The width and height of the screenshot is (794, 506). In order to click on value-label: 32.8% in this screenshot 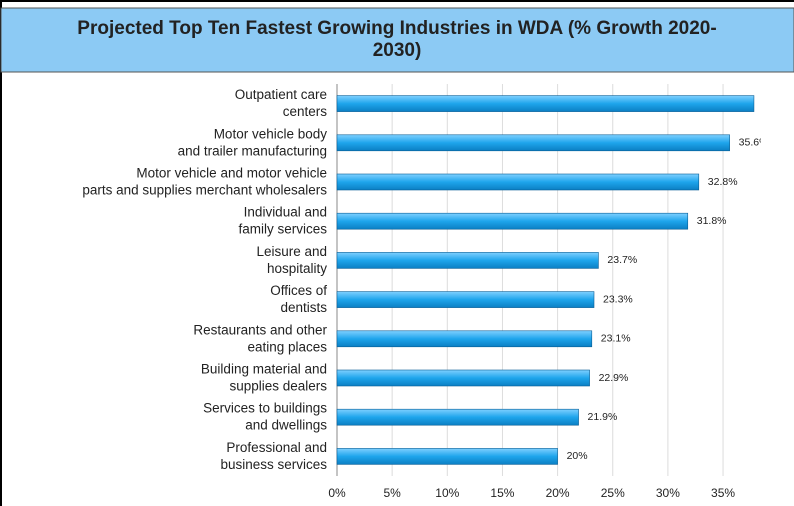, I will do `click(723, 182)`.